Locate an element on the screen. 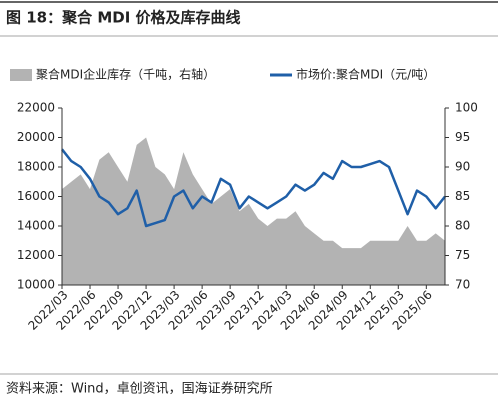 The image size is (498, 404). y2-tick-label: 85 is located at coordinates (462, 196).